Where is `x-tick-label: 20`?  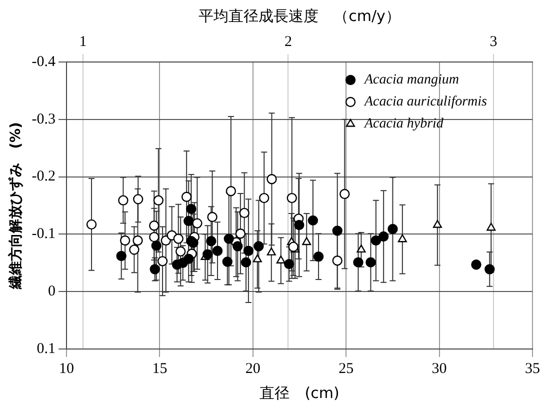 x-tick-label: 20 is located at coordinates (252, 368).